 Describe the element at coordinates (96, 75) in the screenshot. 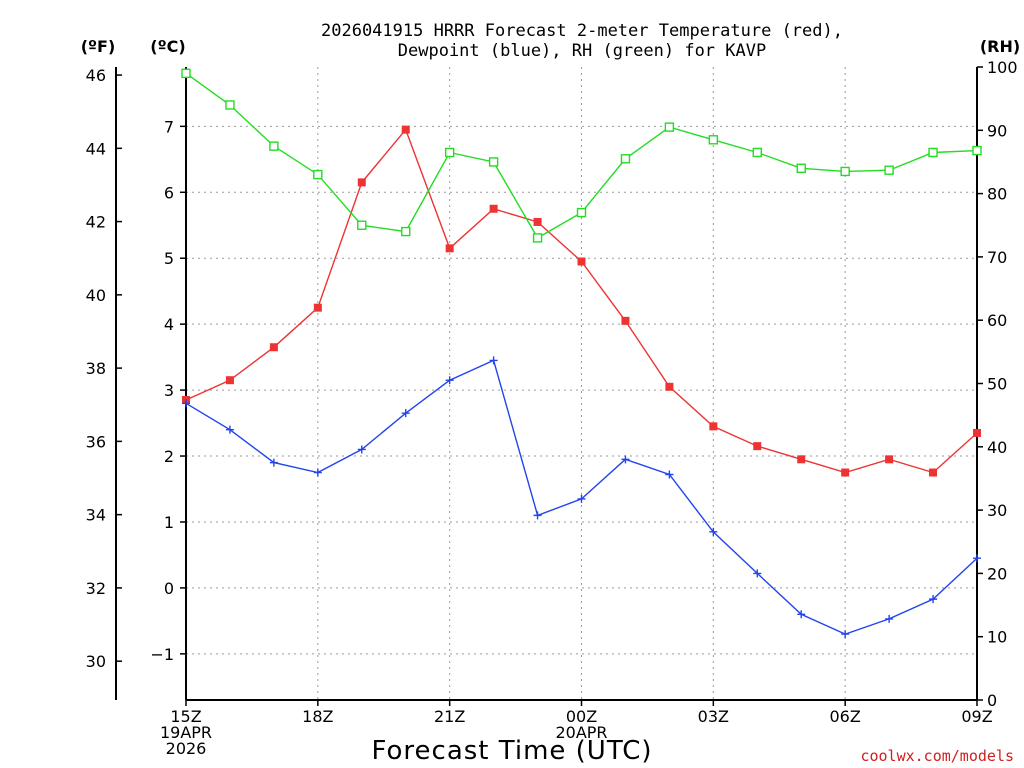

I see `fahrenheit-tick-label: 46` at that location.